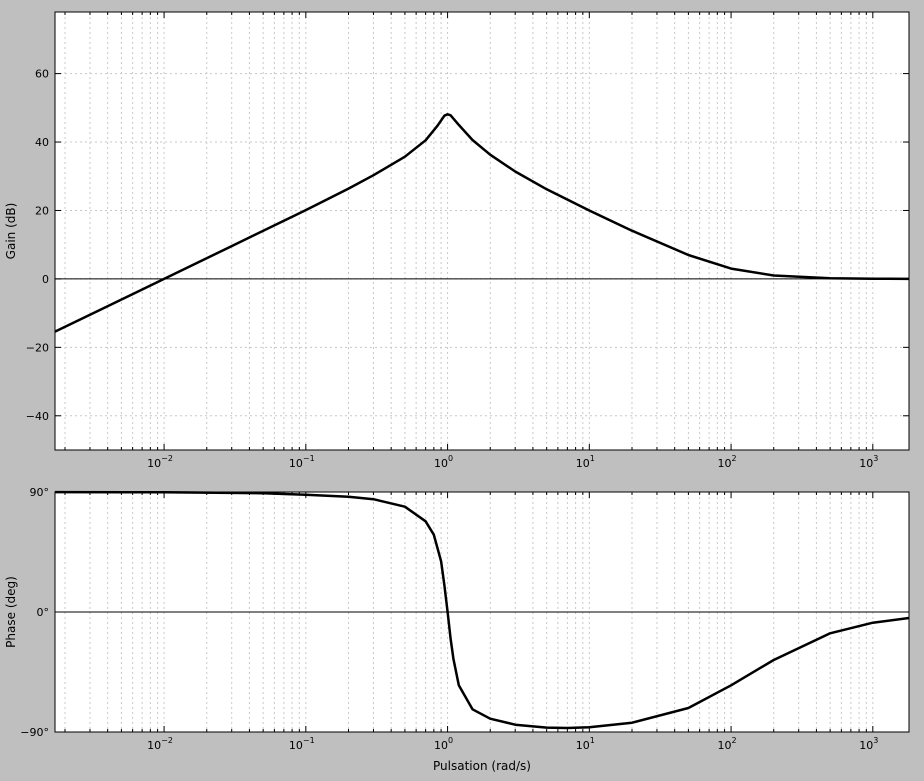  I want to click on gain-x-tick-label: 10⁰, so click(443, 462).